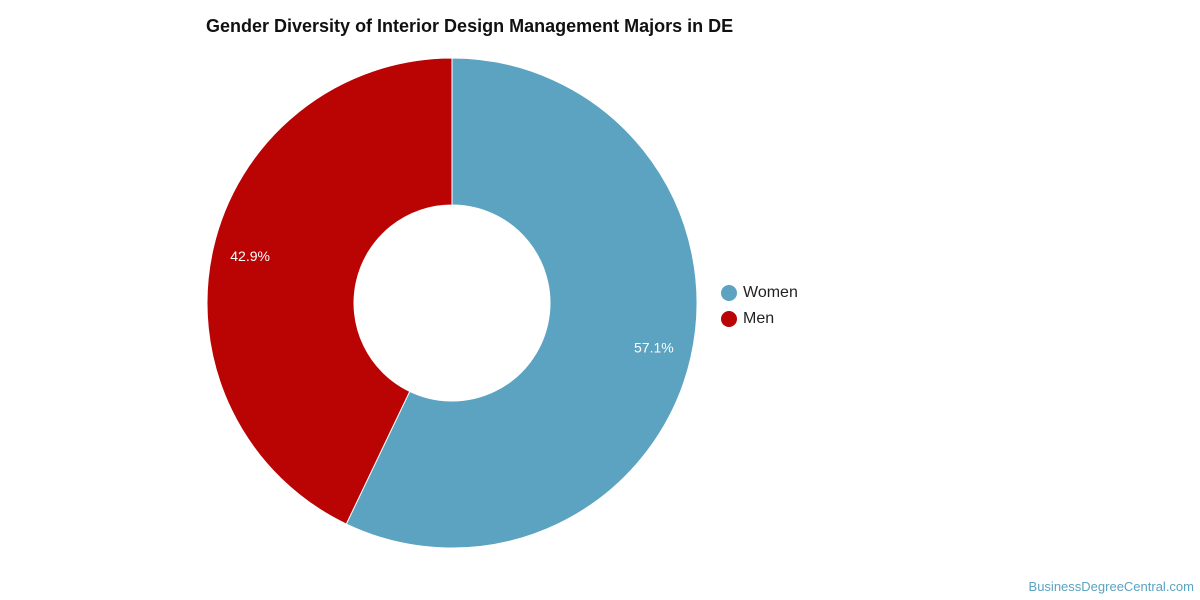 This screenshot has height=600, width=1200. Describe the element at coordinates (1111, 586) in the screenshot. I see `source-credit-link: BusinessDegreeCentral.com` at that location.